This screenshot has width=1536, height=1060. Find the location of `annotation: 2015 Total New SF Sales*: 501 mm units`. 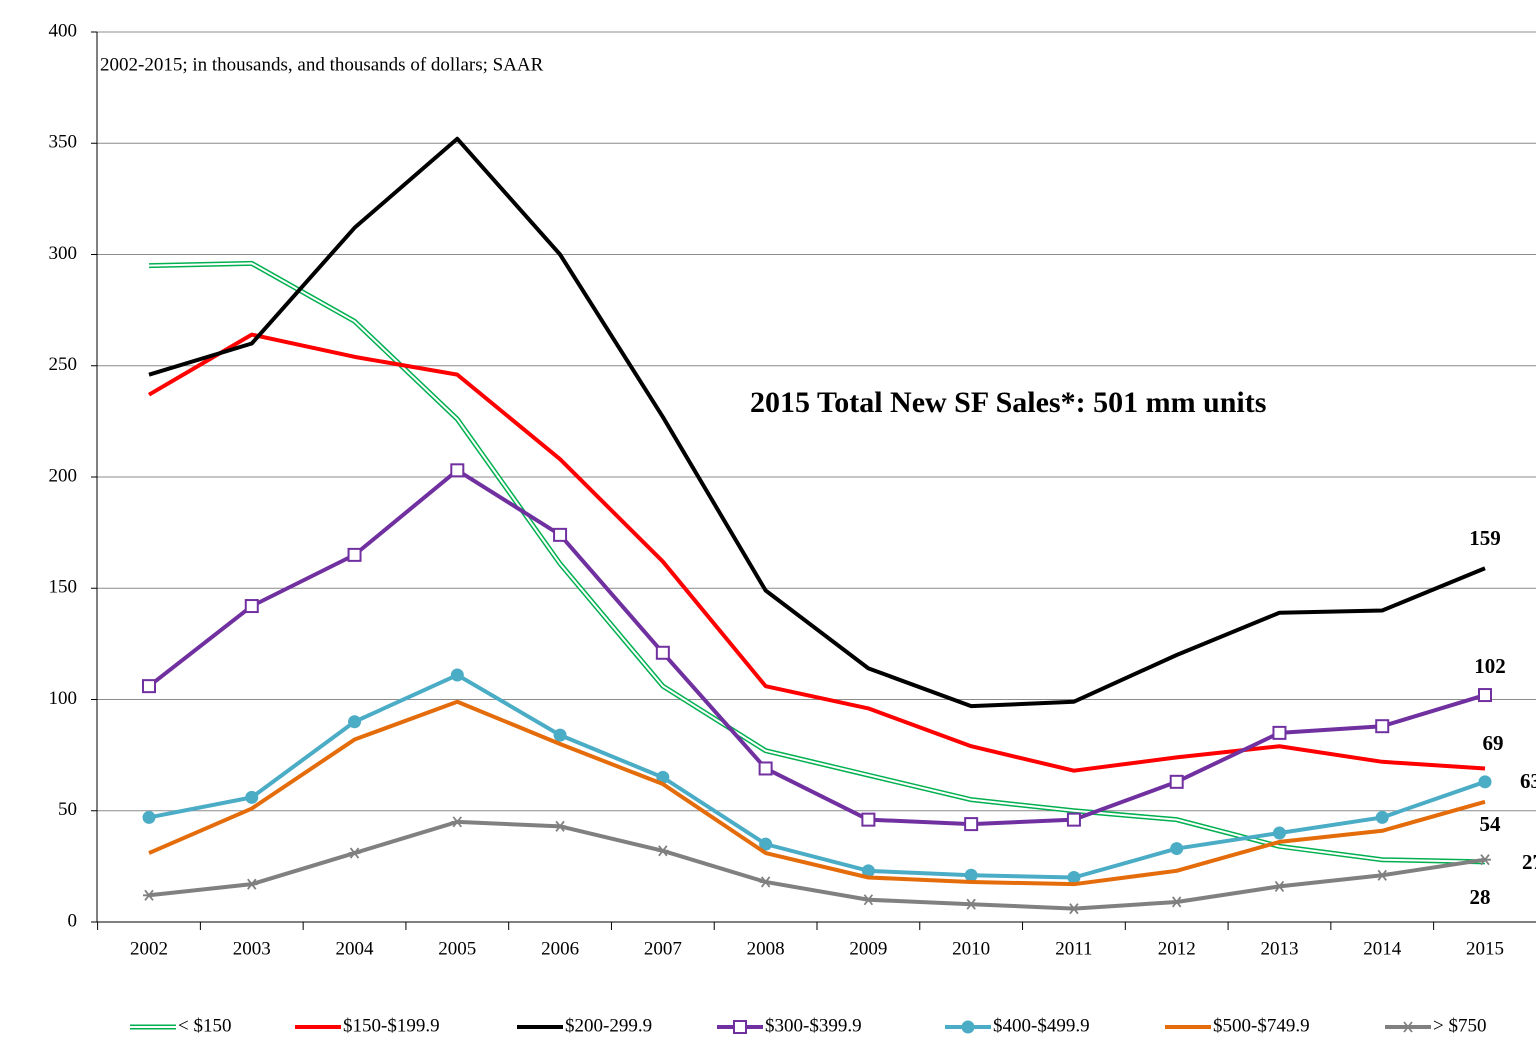

annotation: 2015 Total New SF Sales*: 501 mm units is located at coordinates (1008, 402).